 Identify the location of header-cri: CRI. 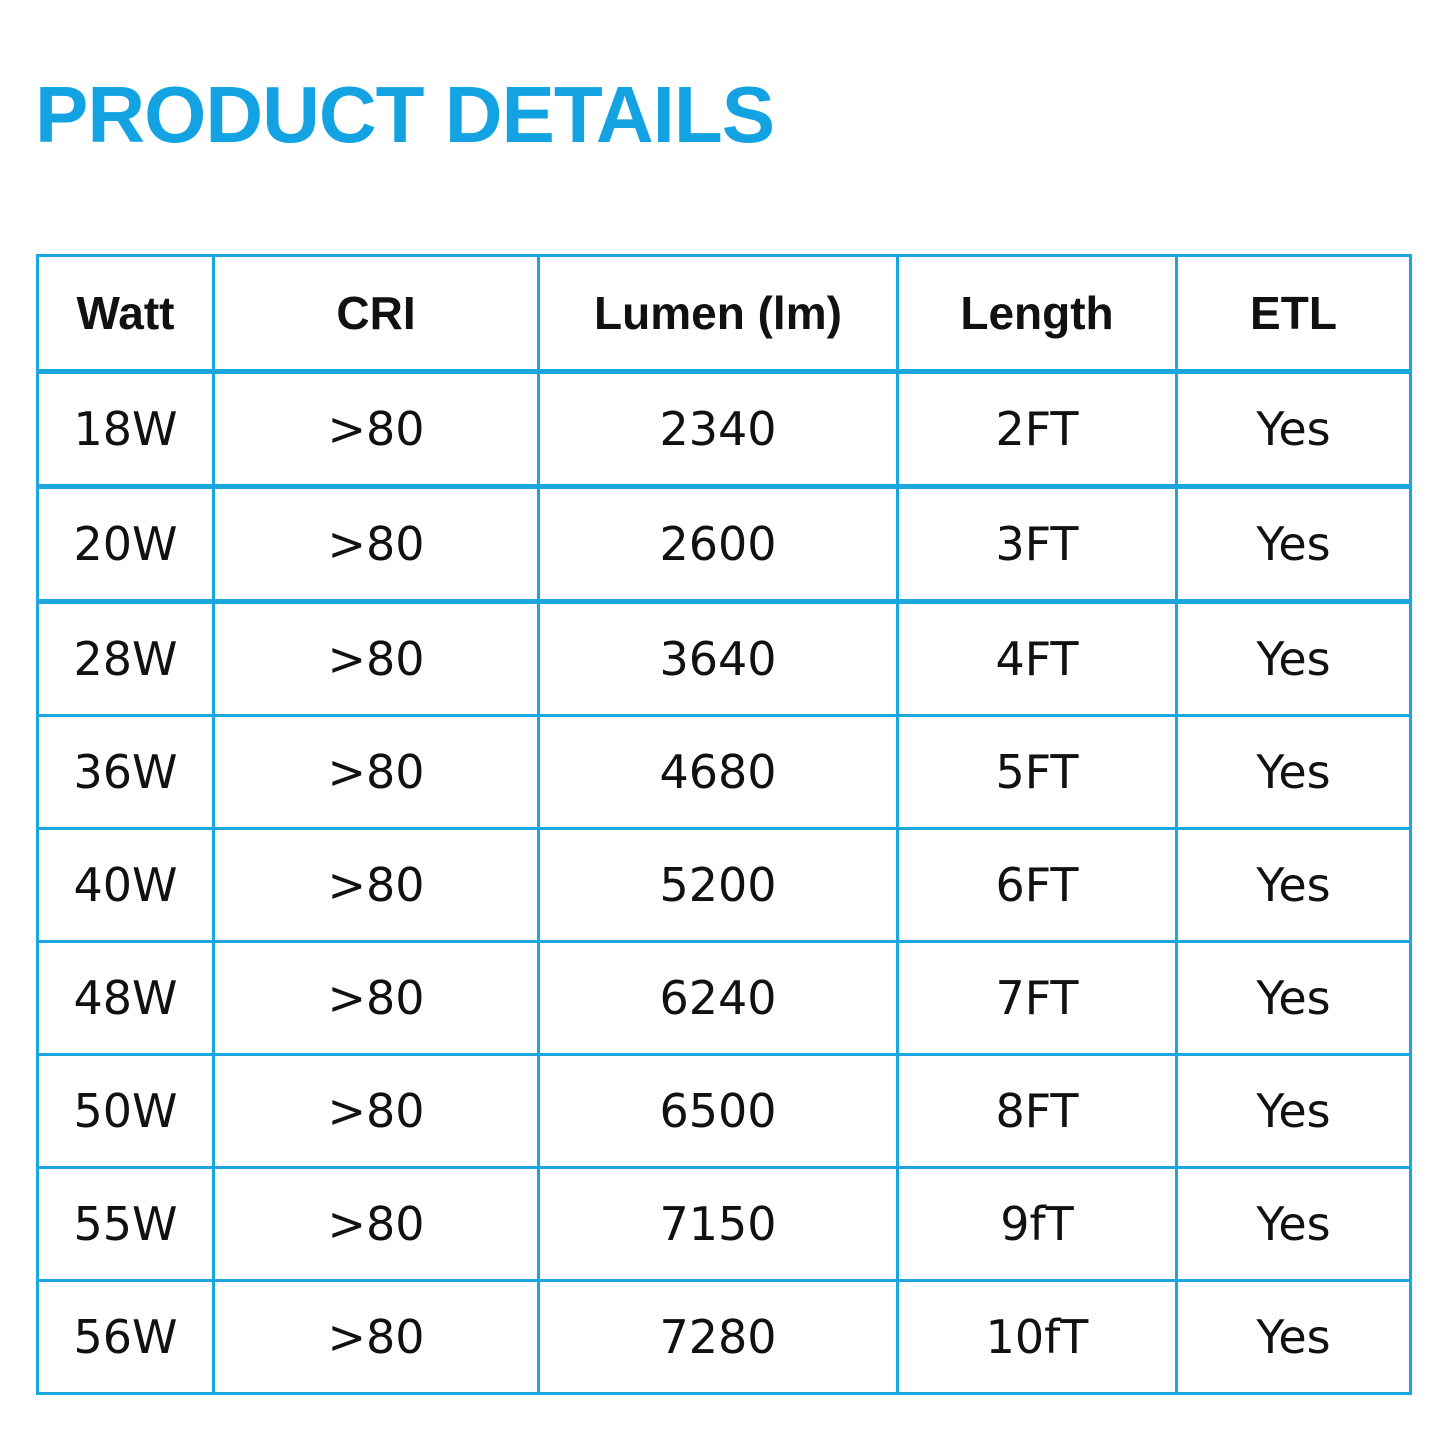
(376, 313).